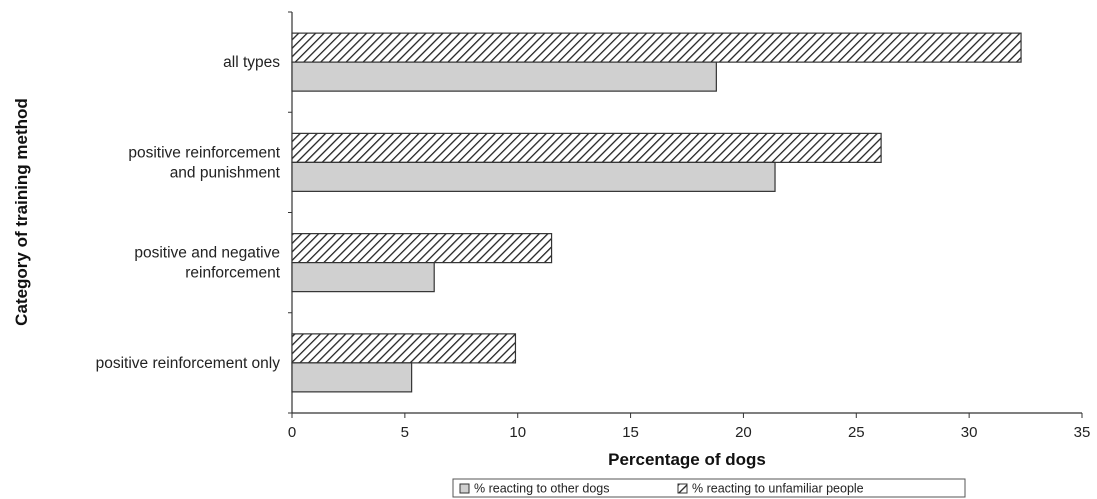  What do you see at coordinates (207, 253) in the screenshot?
I see `category-label: positive and negative` at bounding box center [207, 253].